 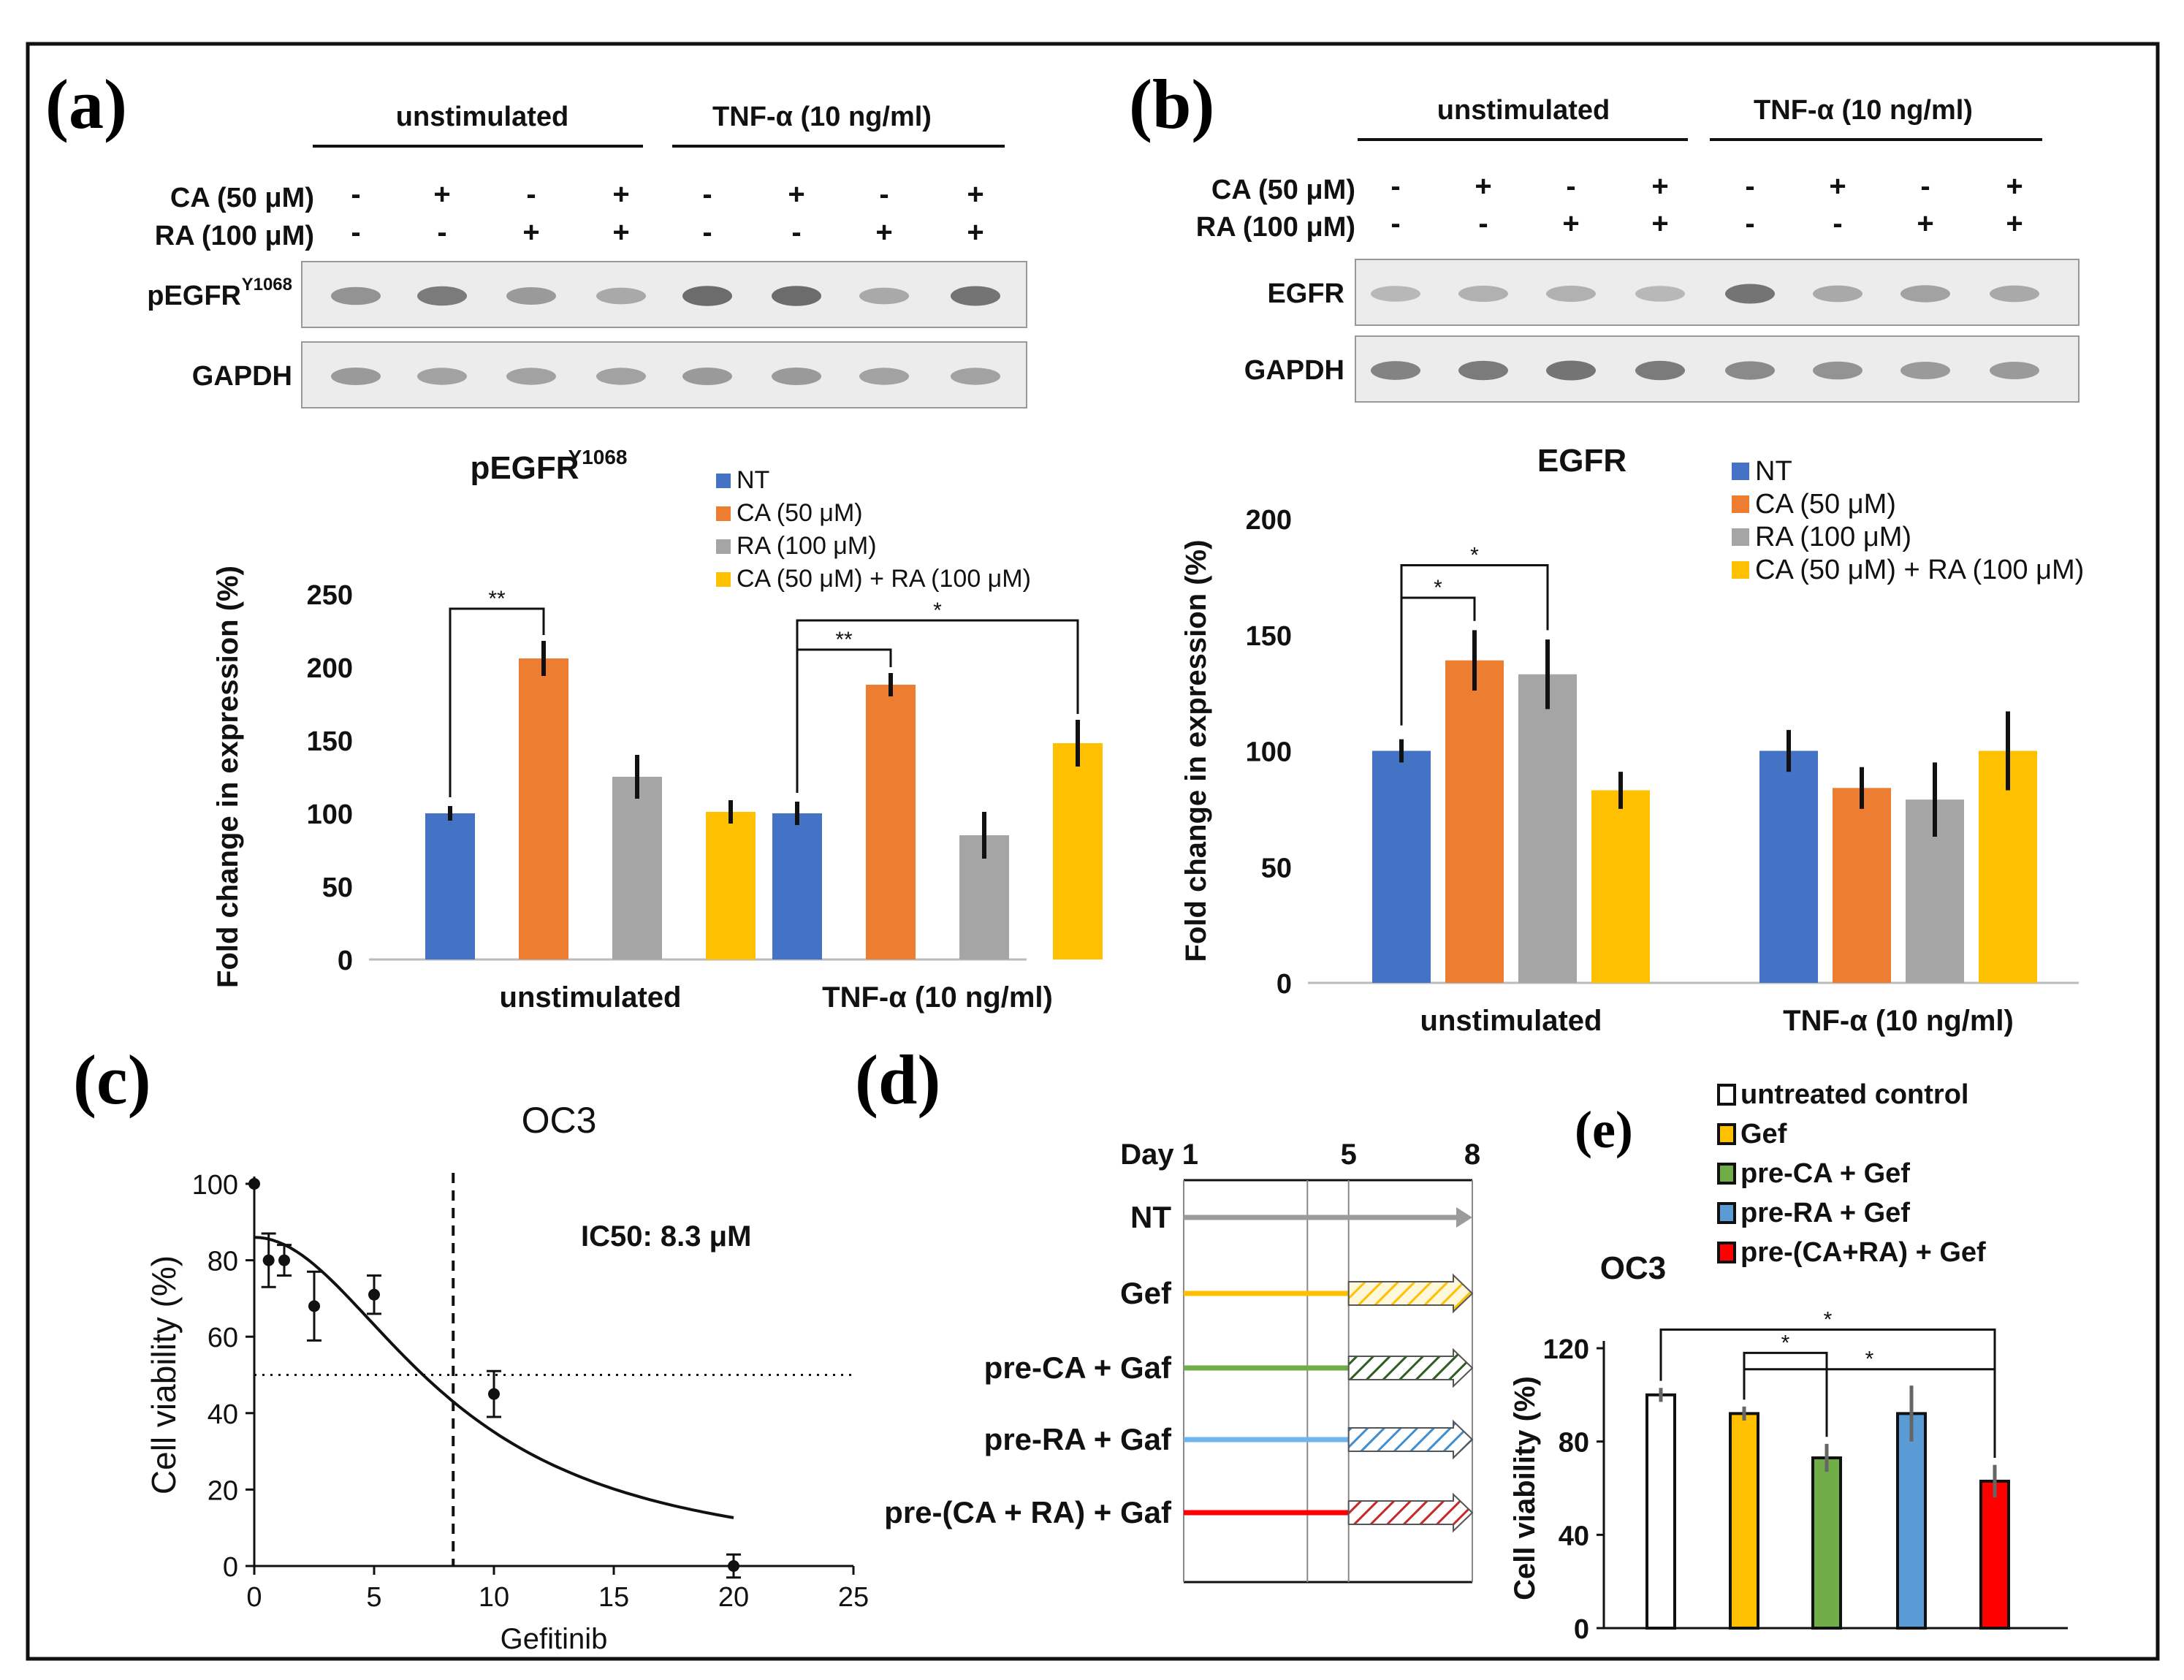 What do you see at coordinates (1825, 1213) in the screenshot?
I see `legend-label: pre-RA + Gef` at bounding box center [1825, 1213].